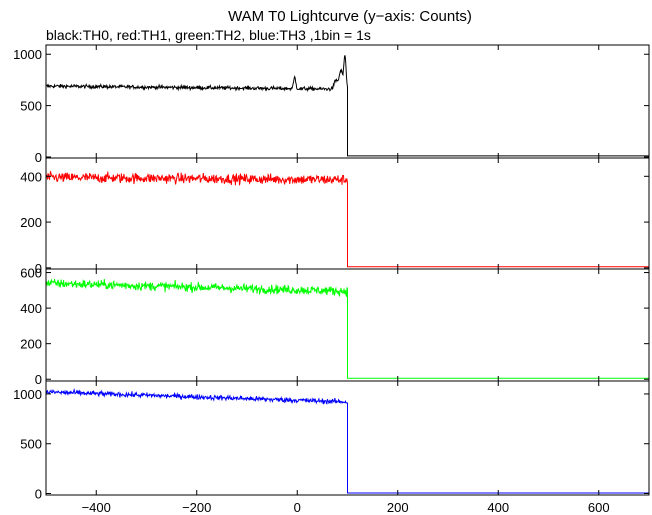 The width and height of the screenshot is (652, 515). What do you see at coordinates (498, 507) in the screenshot?
I see `x-tick-label: 400` at bounding box center [498, 507].